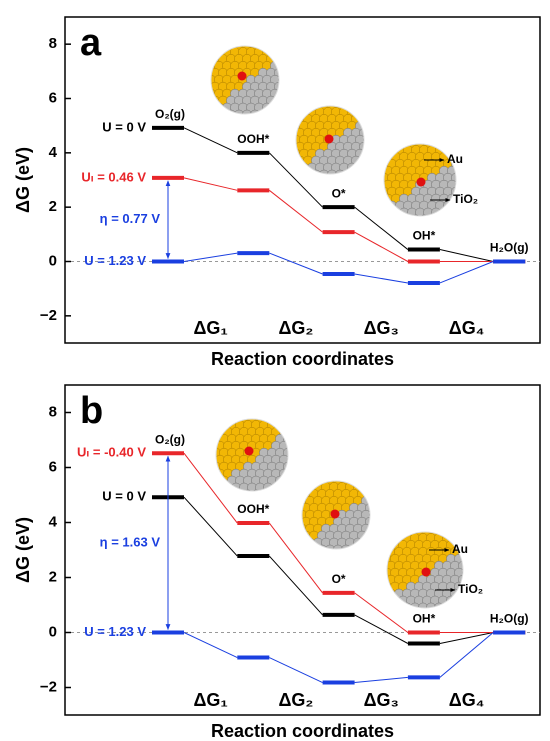 This screenshot has width=550, height=741. What do you see at coordinates (91, 411) in the screenshot?
I see `panel-label: b` at bounding box center [91, 411].